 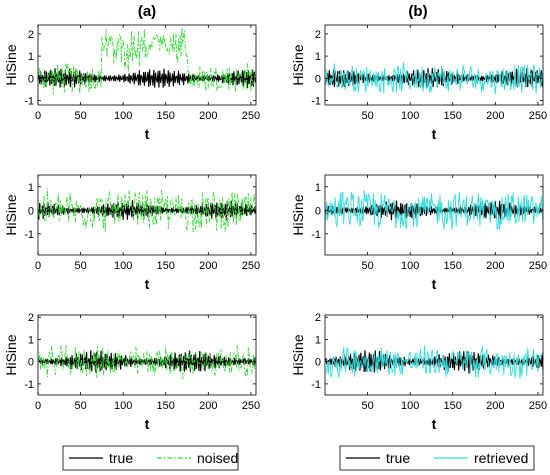 I want to click on legend-label: retrieved, so click(x=501, y=458).